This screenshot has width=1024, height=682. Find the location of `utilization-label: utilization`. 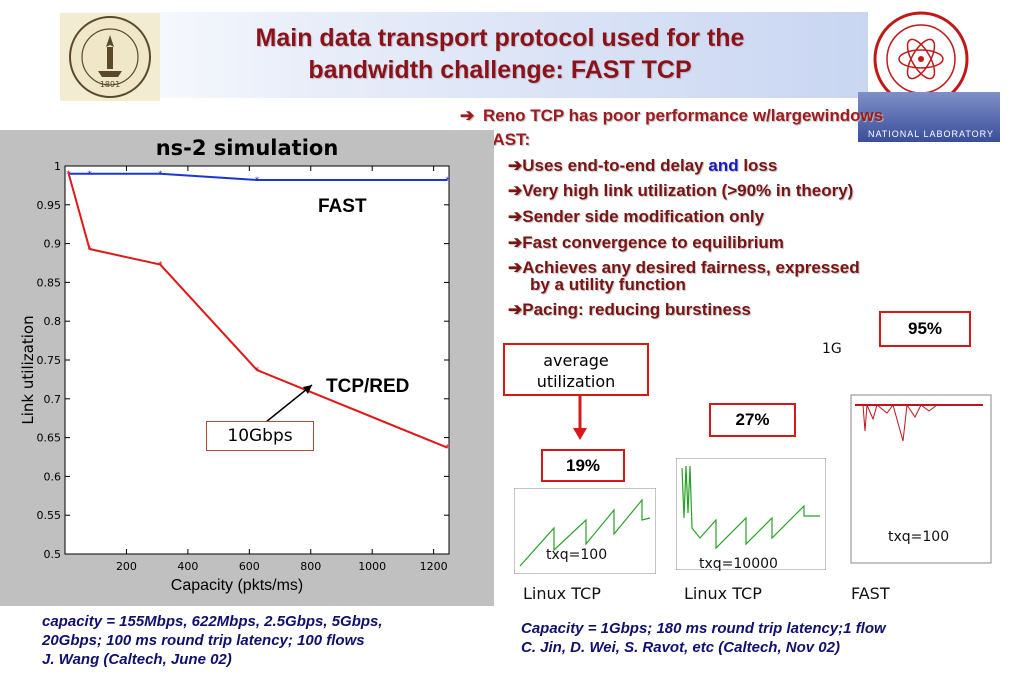

utilization-label: utilization is located at coordinates (576, 381).